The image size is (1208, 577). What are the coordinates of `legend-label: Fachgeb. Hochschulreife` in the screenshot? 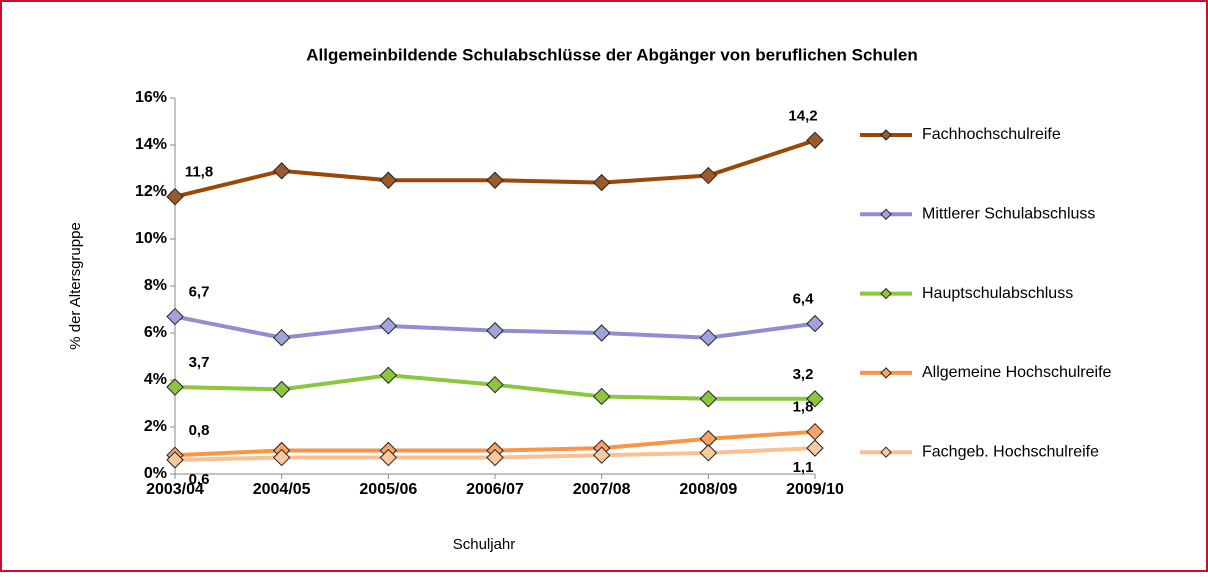 It's located at (1010, 451).